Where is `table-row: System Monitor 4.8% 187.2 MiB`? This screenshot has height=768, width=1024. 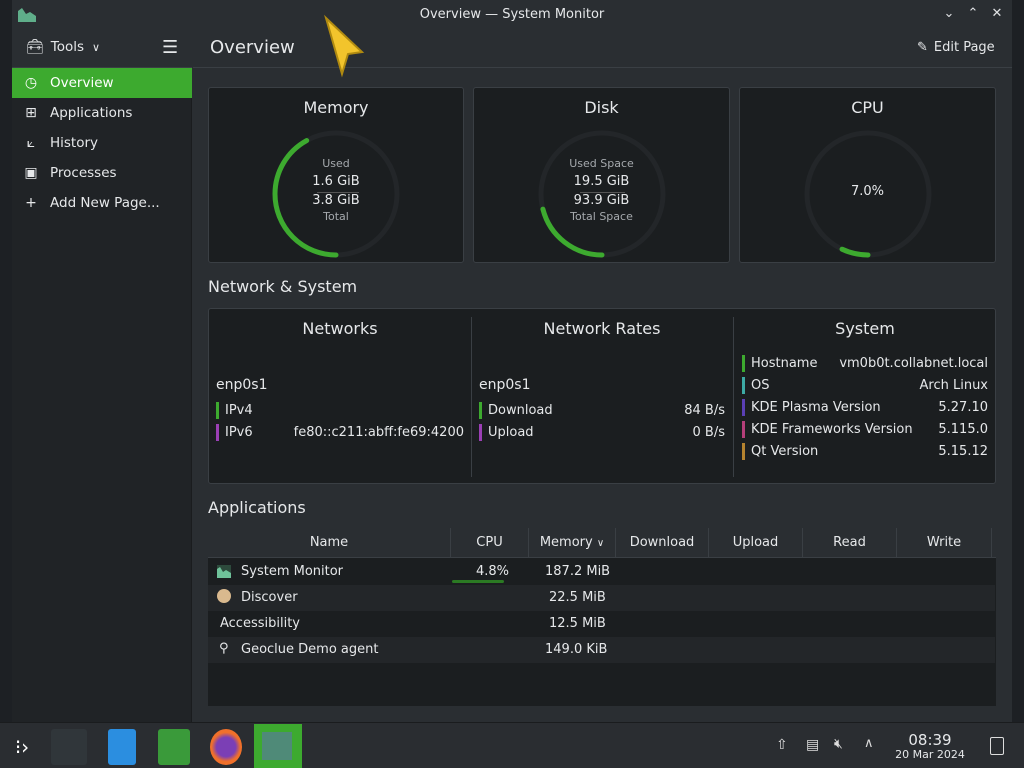
table-row: System Monitor 4.8% 187.2 MiB is located at coordinates (601, 572).